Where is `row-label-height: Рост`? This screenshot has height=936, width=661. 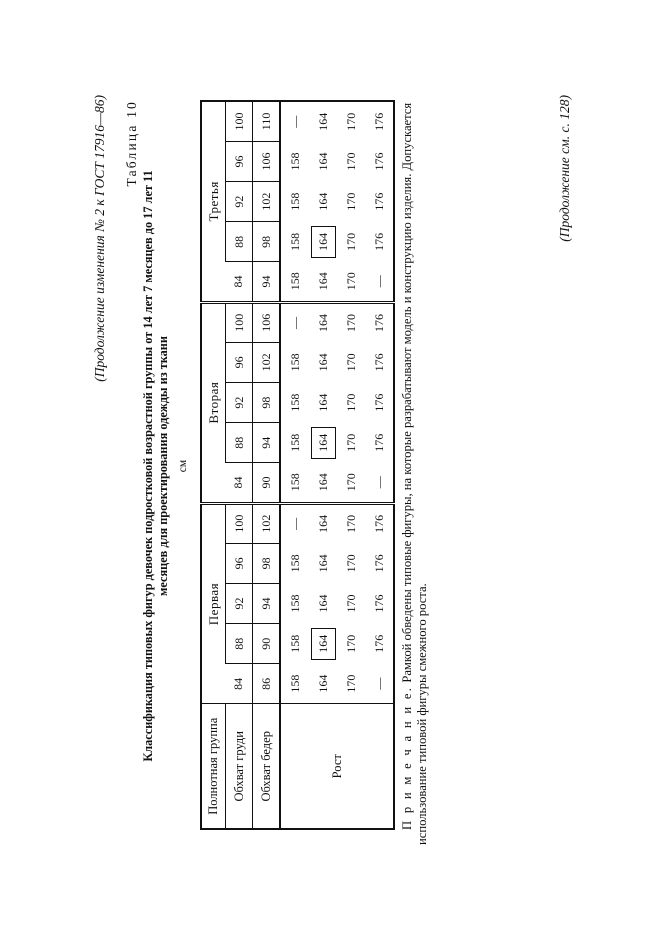 row-label-height: Рост is located at coordinates (337, 766).